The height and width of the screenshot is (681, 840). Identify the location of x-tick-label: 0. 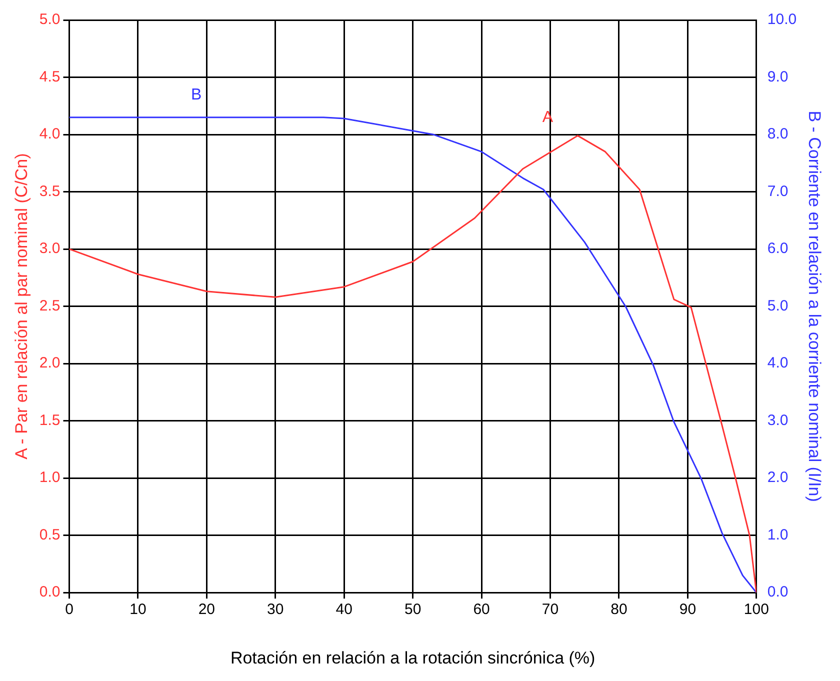
(69, 609).